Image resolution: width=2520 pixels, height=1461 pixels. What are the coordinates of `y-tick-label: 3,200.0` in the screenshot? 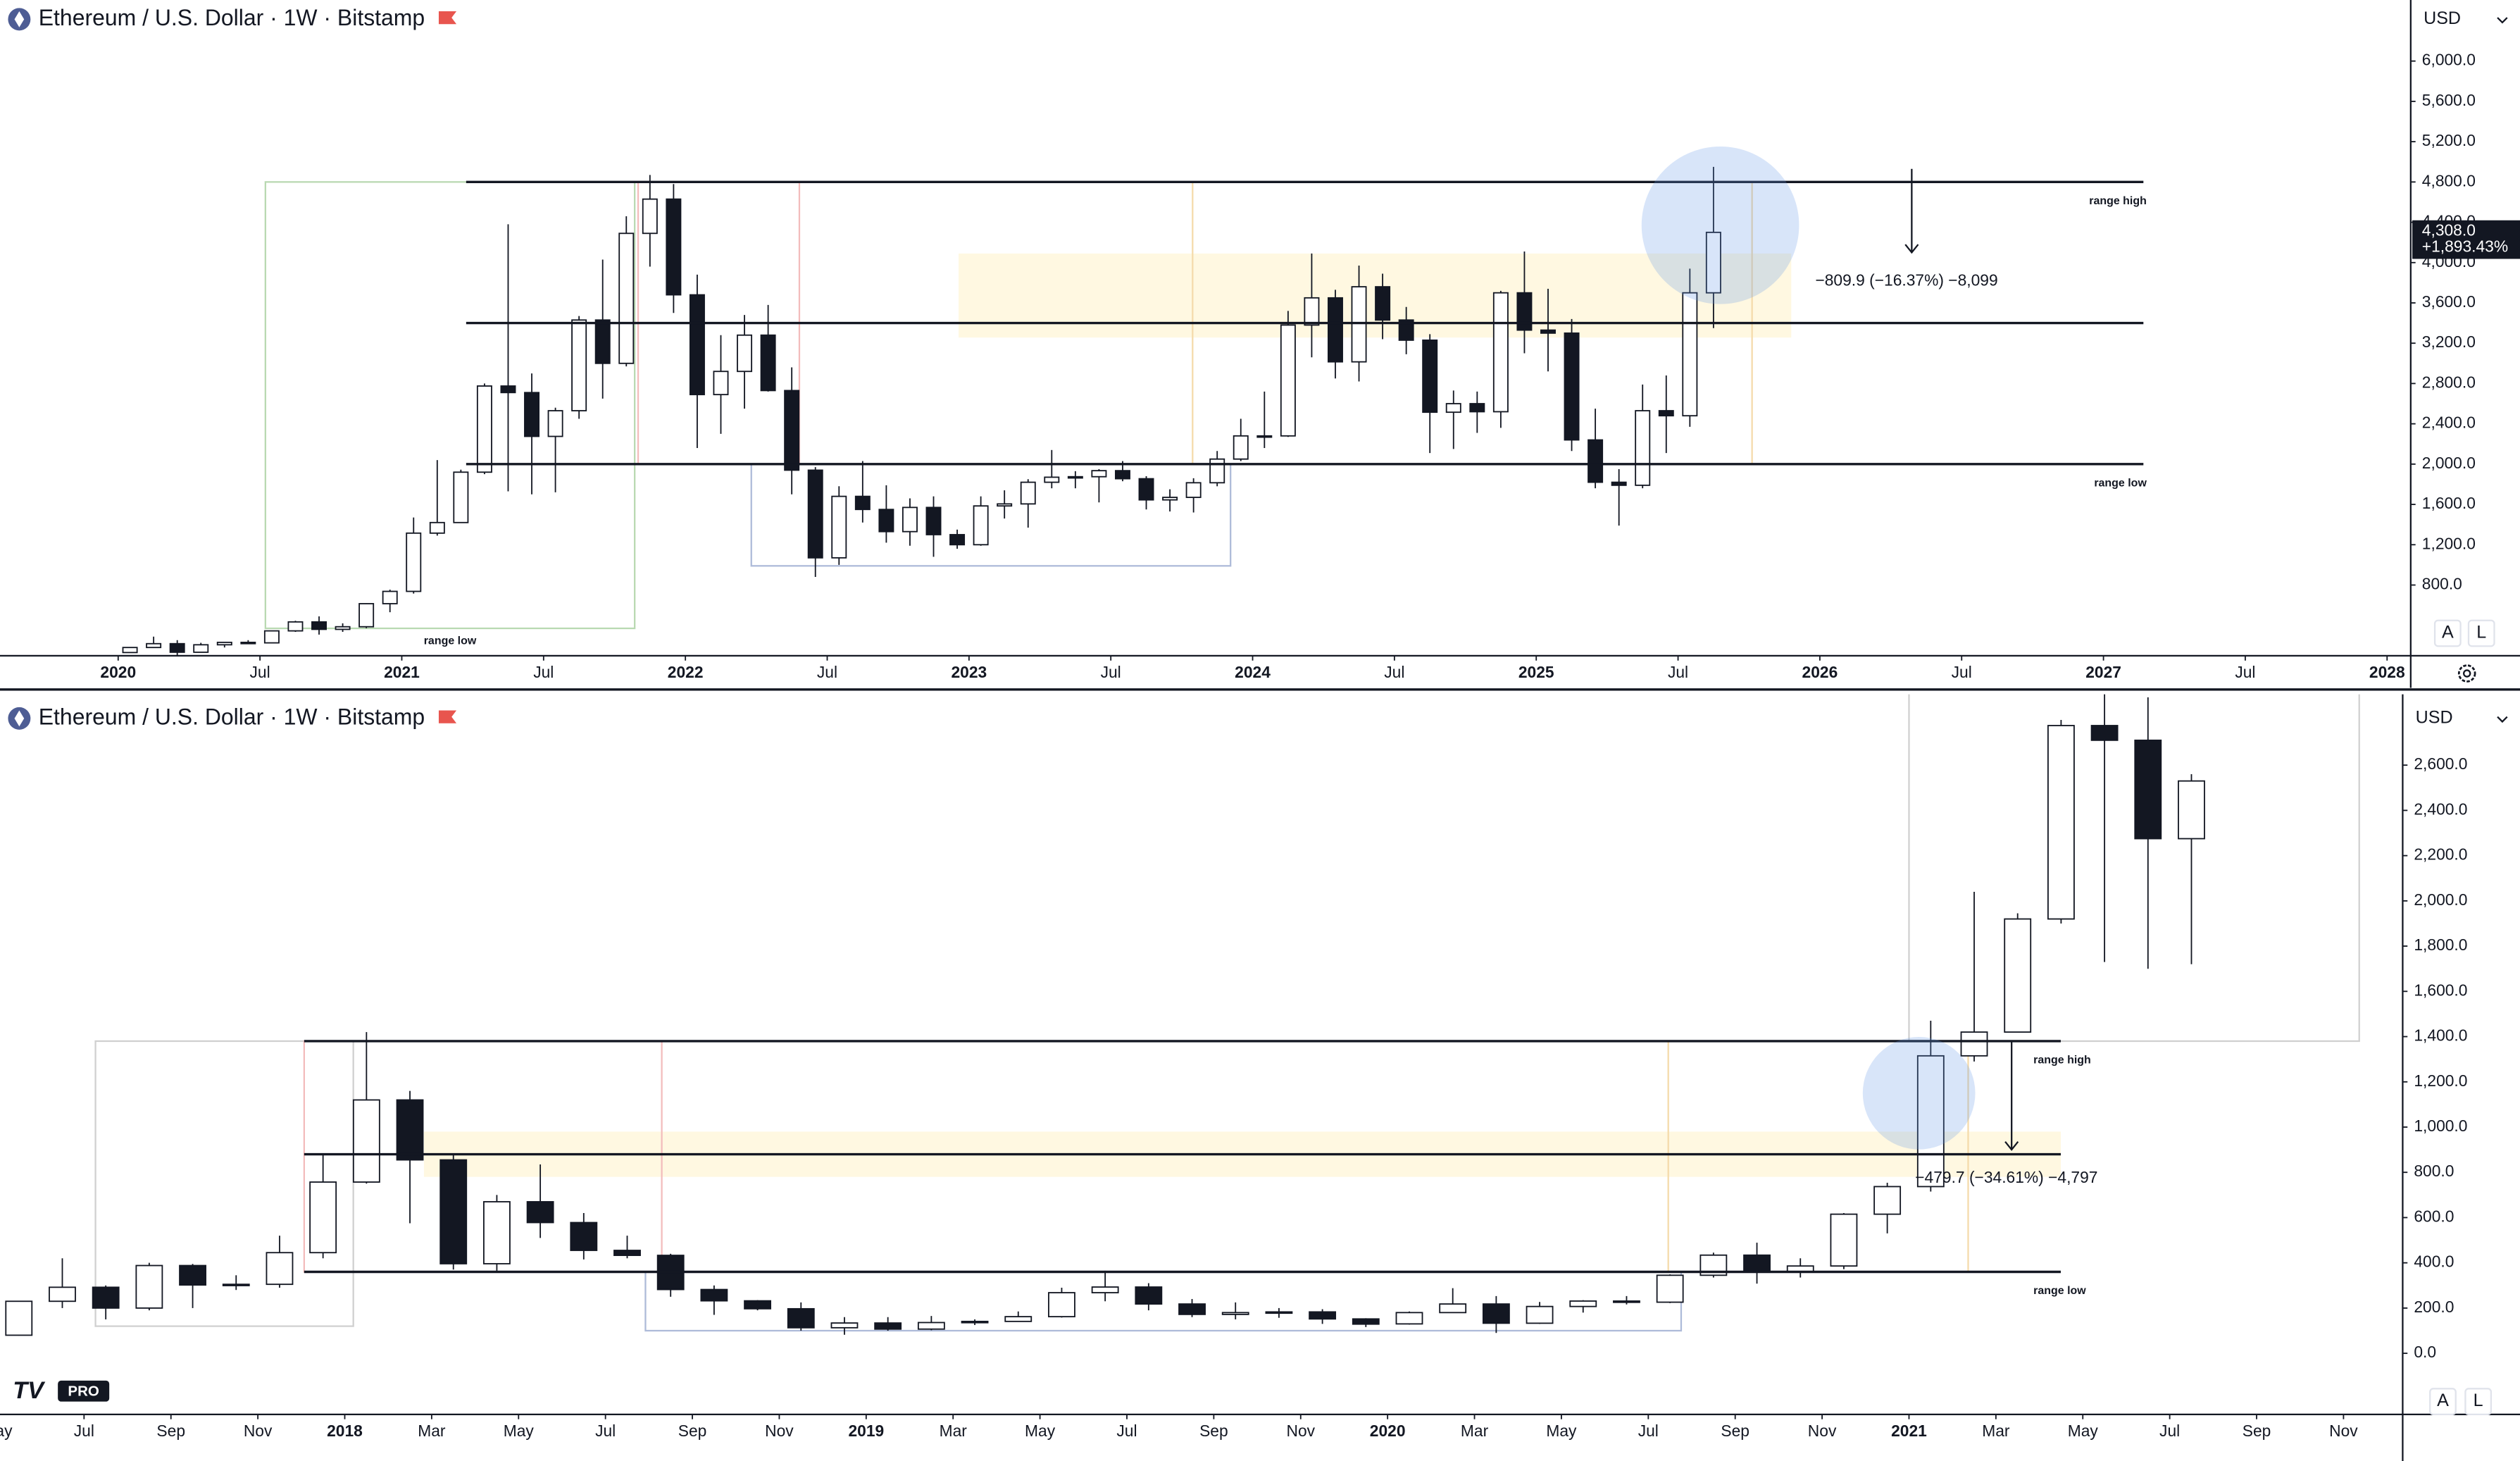 It's located at (2449, 341).